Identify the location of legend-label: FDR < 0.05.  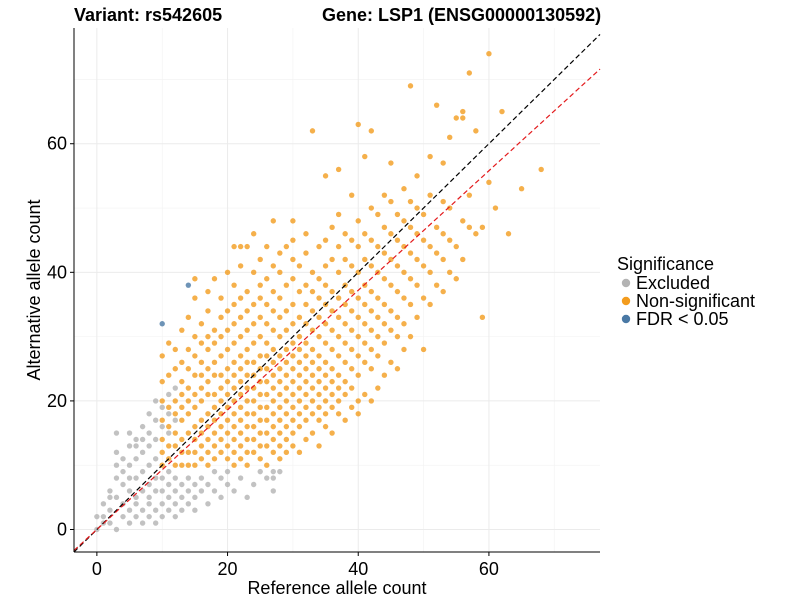
(682, 319).